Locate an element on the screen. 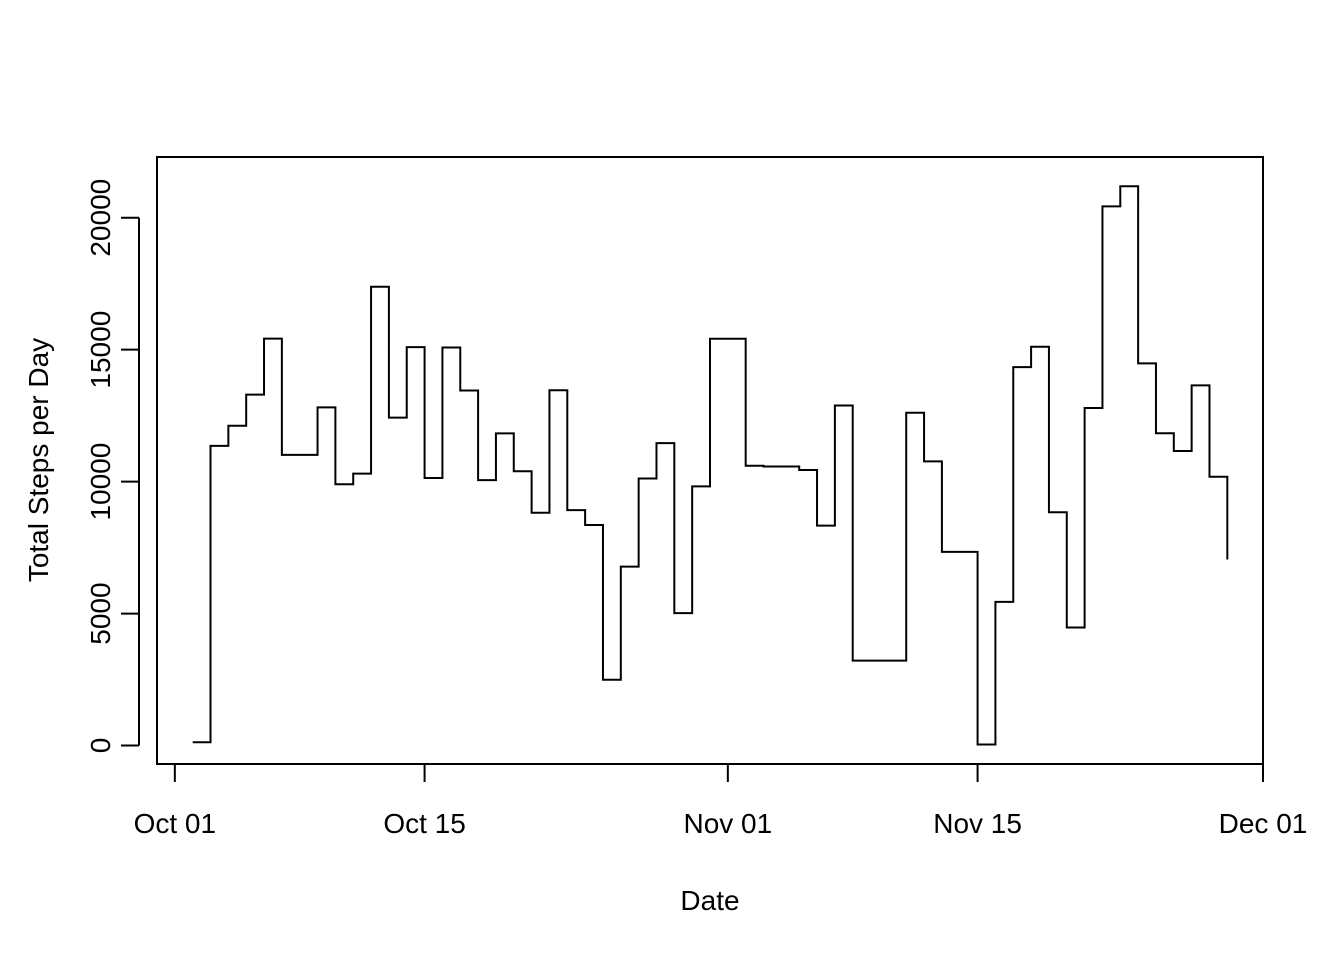 The height and width of the screenshot is (960, 1344). y-tick-label: 10000 is located at coordinates (100, 482).